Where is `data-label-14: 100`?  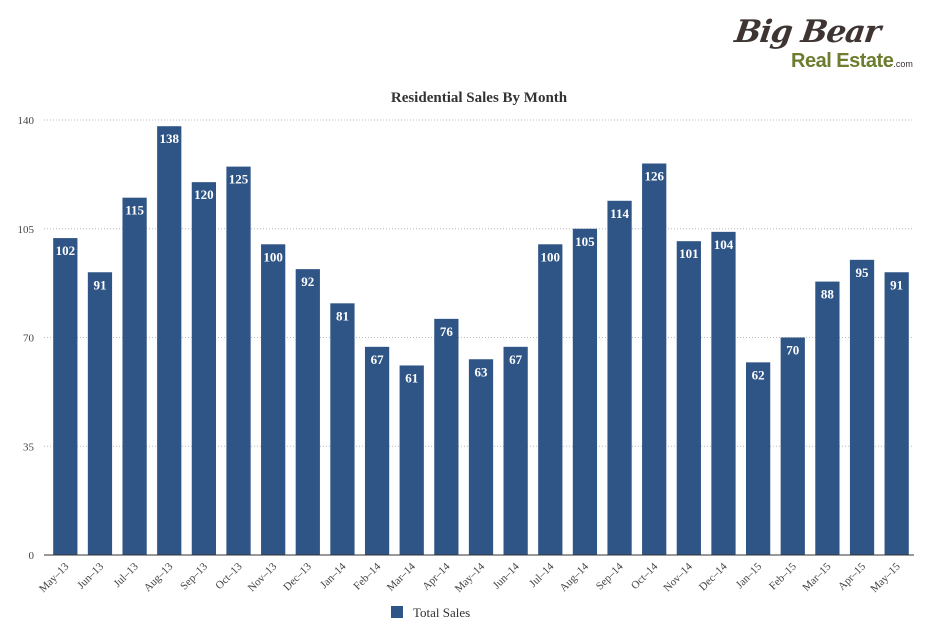 data-label-14: 100 is located at coordinates (551, 256).